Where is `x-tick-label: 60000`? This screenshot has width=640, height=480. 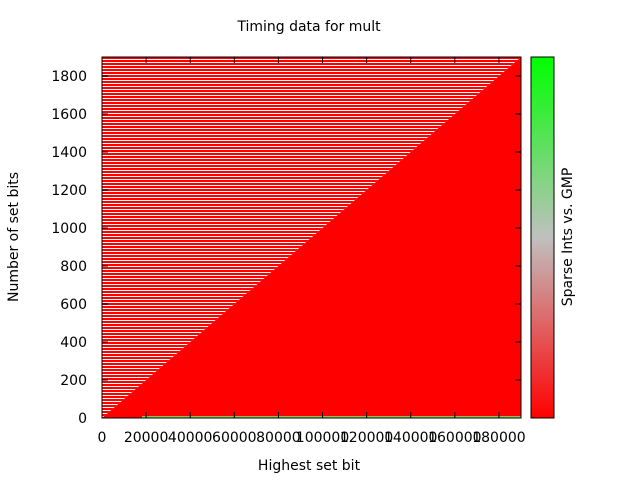 x-tick-label: 60000 is located at coordinates (234, 438).